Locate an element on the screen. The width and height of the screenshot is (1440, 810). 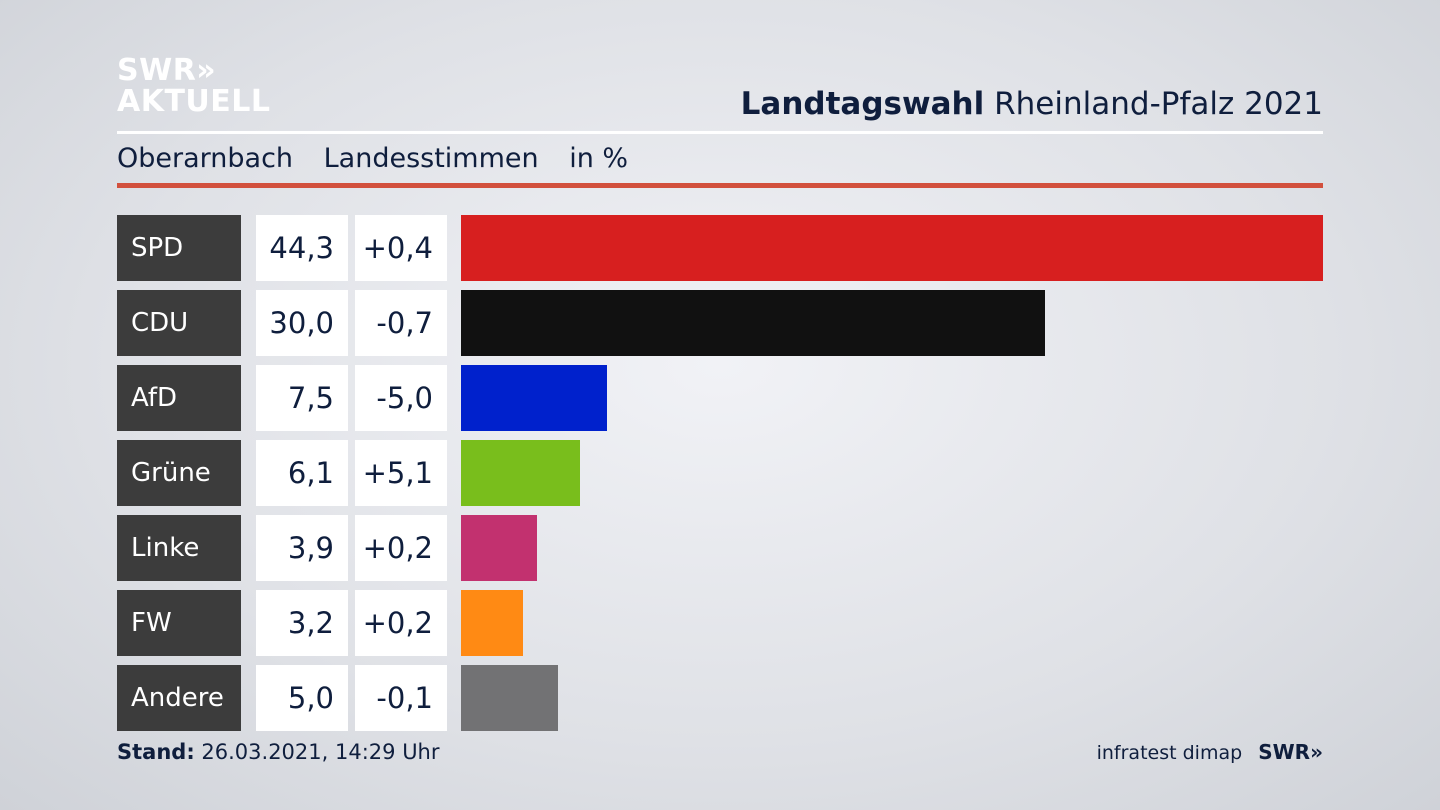
timestamp: Stand: 26.03.2021, 14:29 Uhr is located at coordinates (278, 752).